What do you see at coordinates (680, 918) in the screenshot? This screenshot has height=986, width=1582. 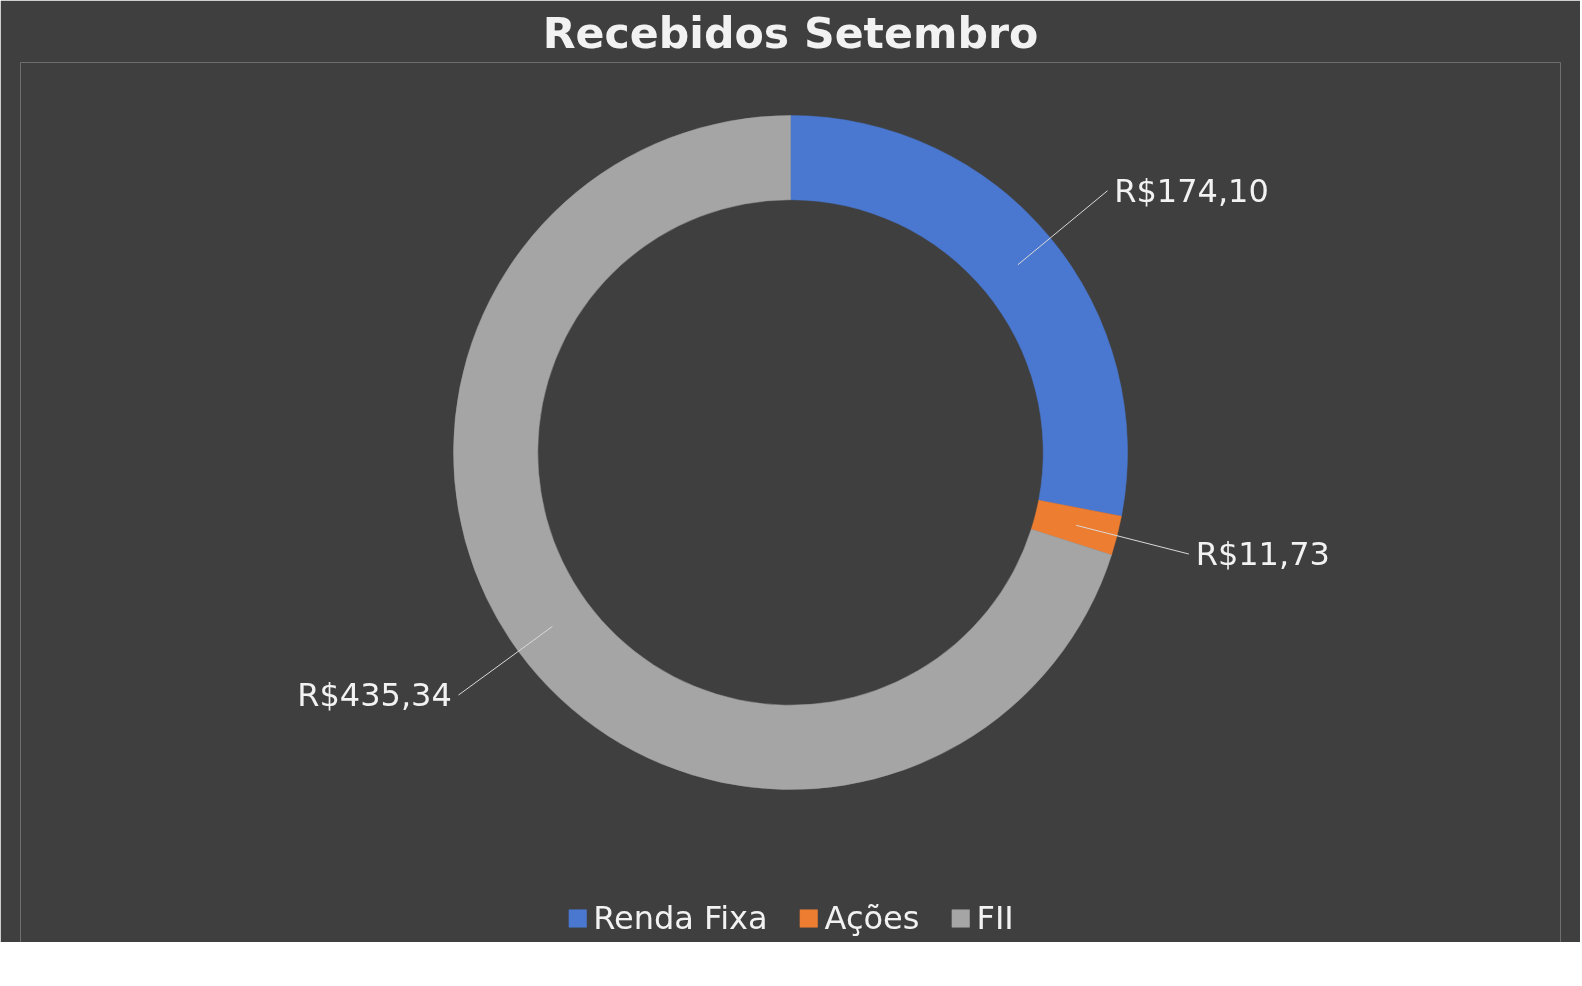 I see `legend-label: Renda Fixa` at bounding box center [680, 918].